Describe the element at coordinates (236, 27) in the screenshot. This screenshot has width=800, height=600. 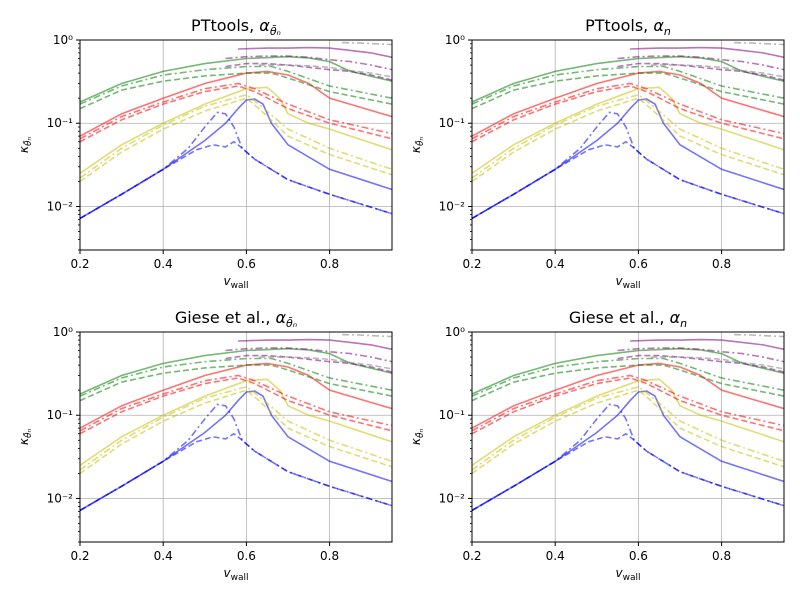
I see `chart-title: PTtools, αθ̄ₙ` at that location.